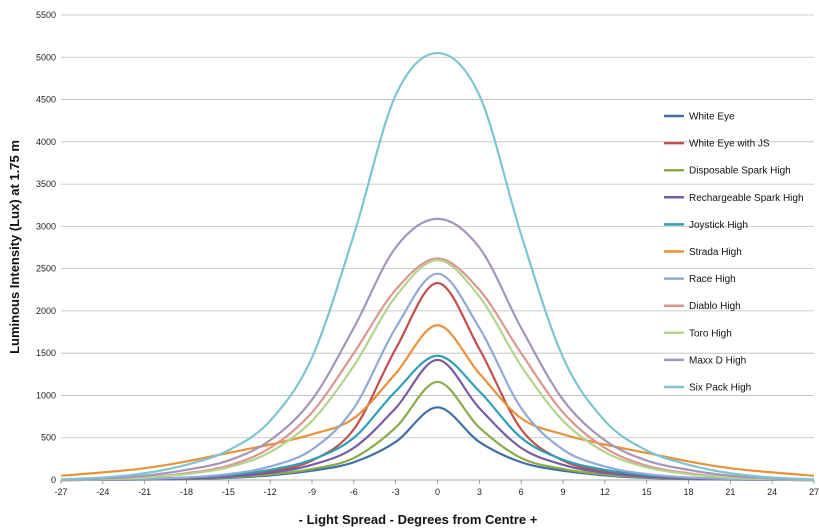  What do you see at coordinates (605, 492) in the screenshot?
I see `x-tick-label: 12` at bounding box center [605, 492].